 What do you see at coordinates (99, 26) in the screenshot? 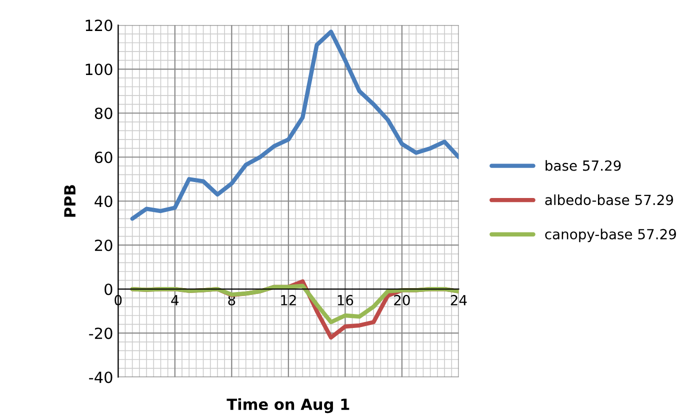
I see `y-tick-label: 120` at bounding box center [99, 26].